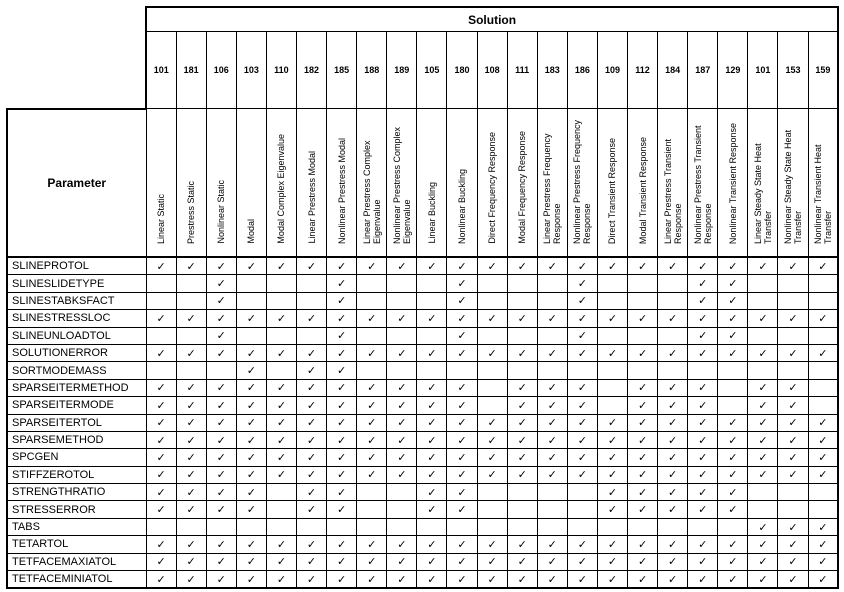  Describe the element at coordinates (191, 70) in the screenshot. I see `solution-number: 181` at that location.